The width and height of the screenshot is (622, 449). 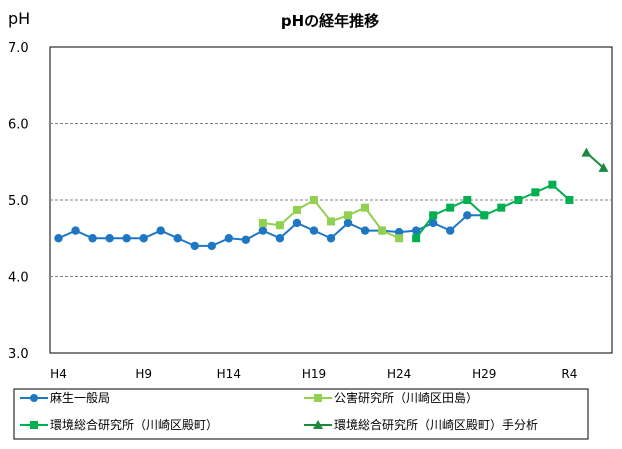 What do you see at coordinates (18, 125) in the screenshot?
I see `y-tick-label: 6.0` at bounding box center [18, 125].